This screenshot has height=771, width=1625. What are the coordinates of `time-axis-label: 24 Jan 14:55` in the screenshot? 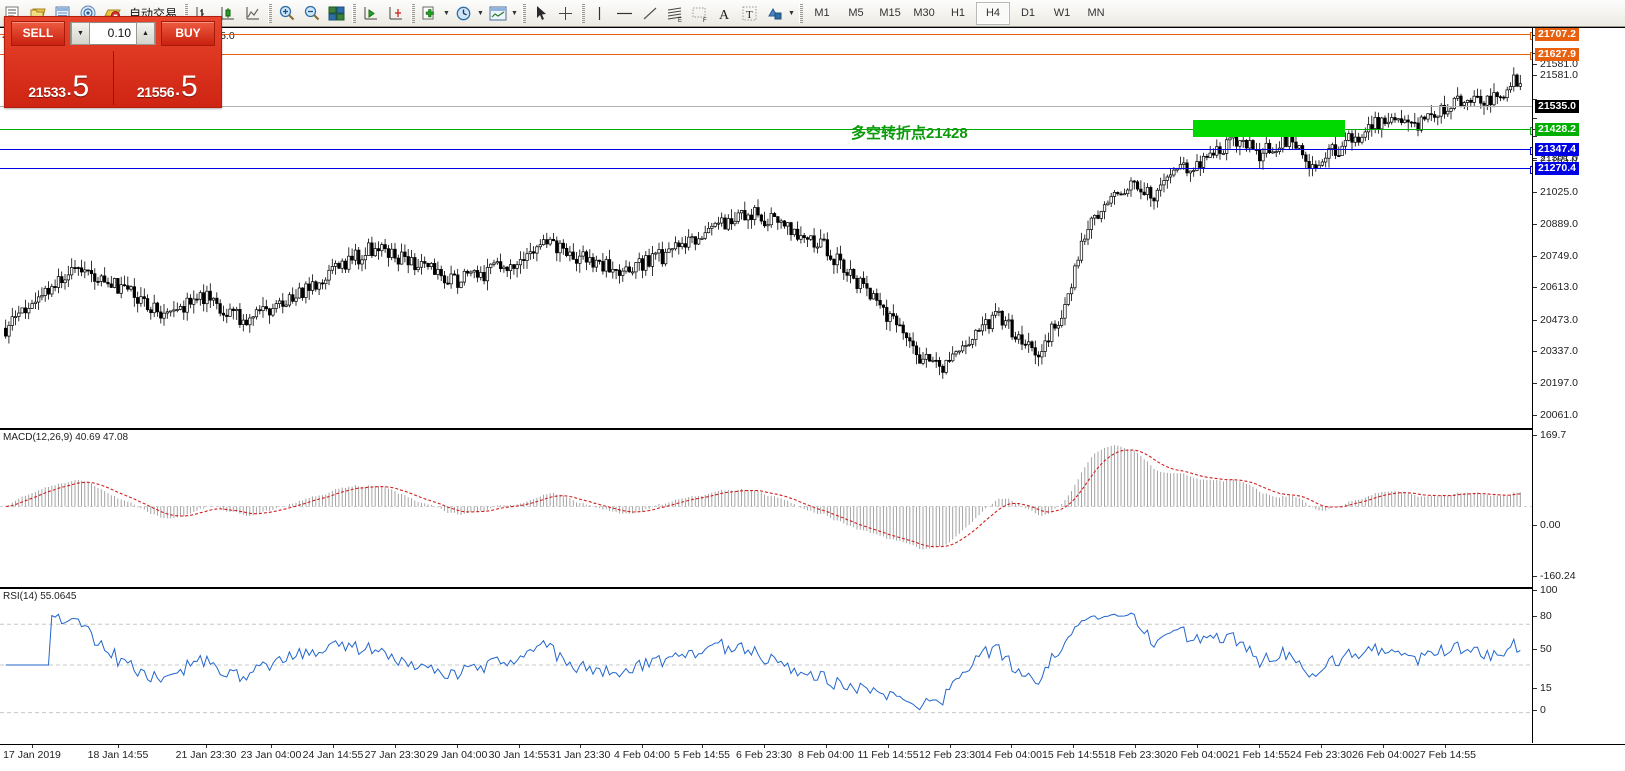 It's located at (333, 755).